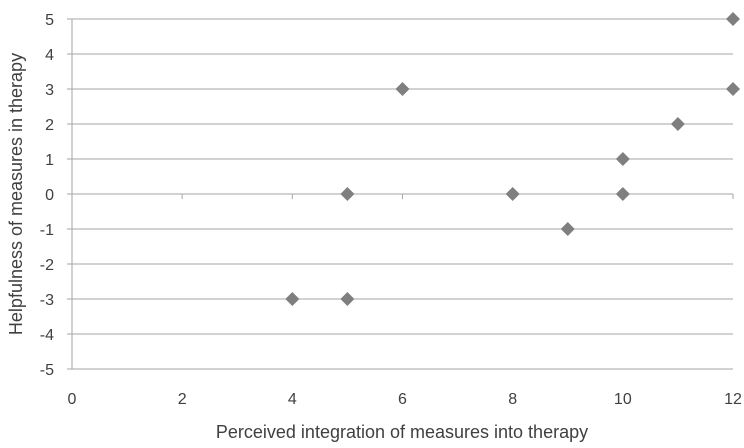 The height and width of the screenshot is (448, 744). What do you see at coordinates (402, 399) in the screenshot?
I see `x-tick-label: 6` at bounding box center [402, 399].